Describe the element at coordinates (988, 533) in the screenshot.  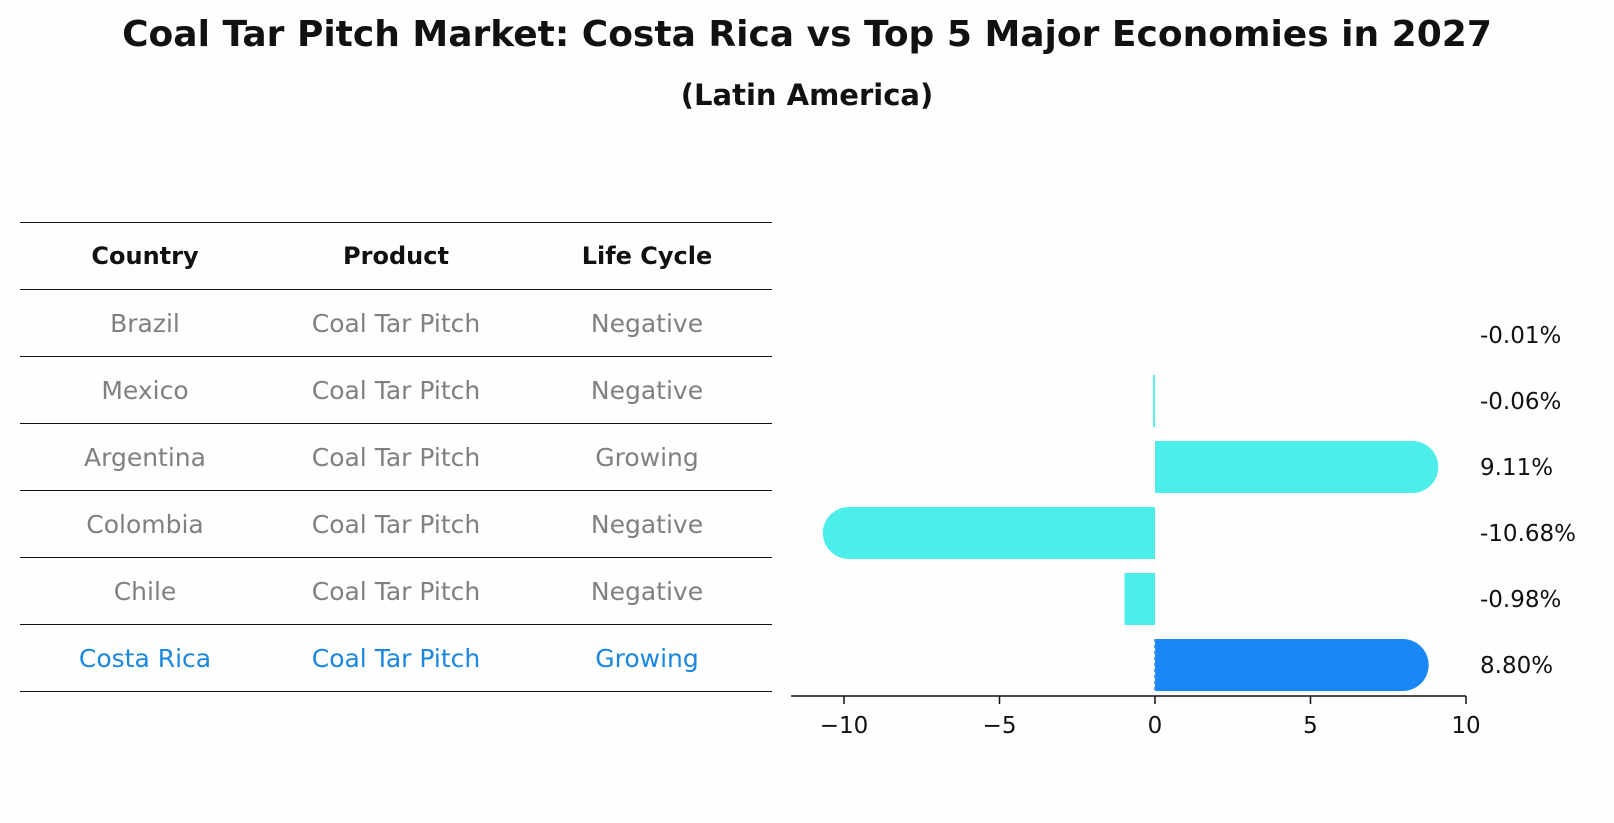
I see `bar-colombia` at that location.